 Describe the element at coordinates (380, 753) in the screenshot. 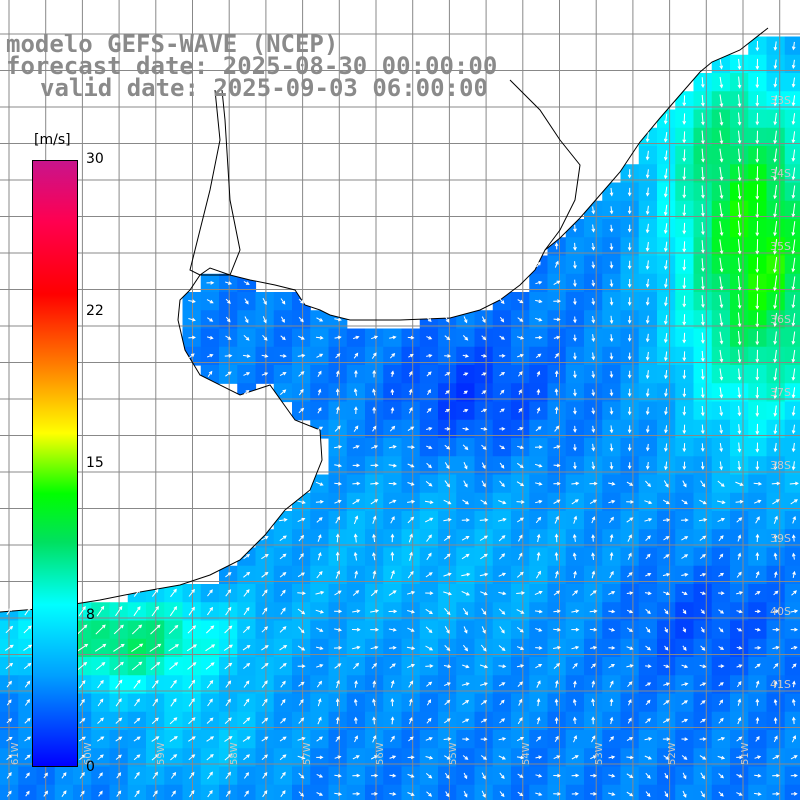

I see `lon-label: 56W` at that location.